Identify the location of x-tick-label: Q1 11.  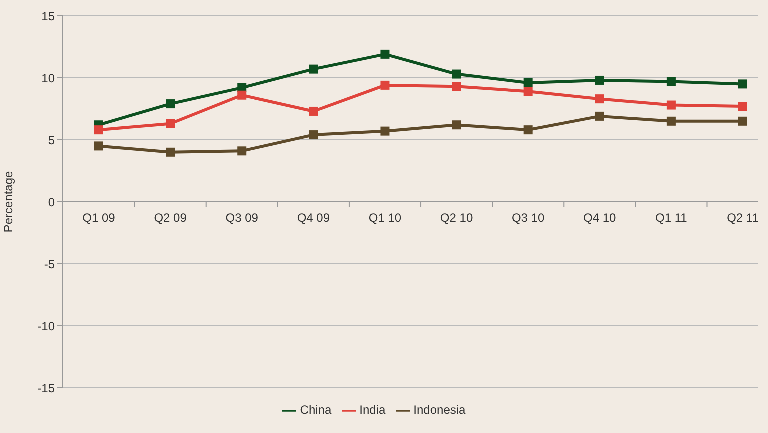
(672, 218).